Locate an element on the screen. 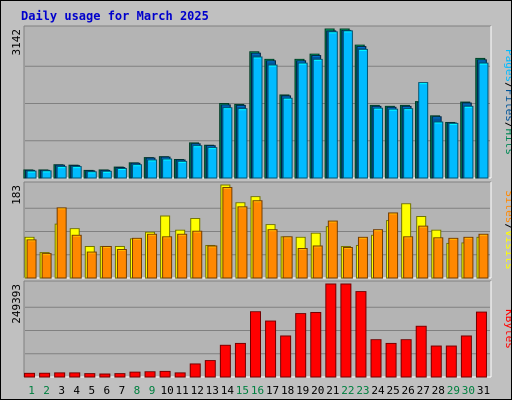  day-label-5: 5 is located at coordinates (91, 390).